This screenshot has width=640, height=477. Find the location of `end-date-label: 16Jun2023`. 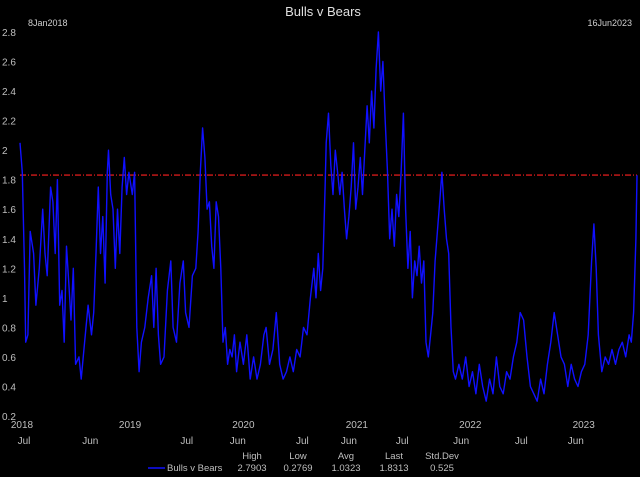

end-date-label: 16Jun2023 is located at coordinates (609, 23).